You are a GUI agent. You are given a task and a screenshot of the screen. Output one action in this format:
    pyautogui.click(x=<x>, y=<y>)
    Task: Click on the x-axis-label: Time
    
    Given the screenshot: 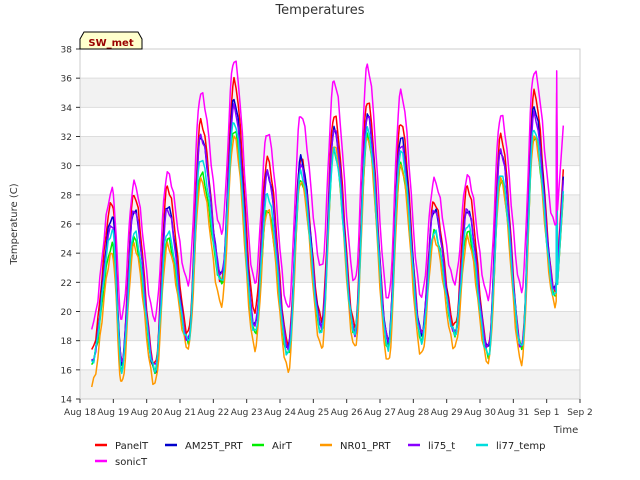 What is the action you would take?
    pyautogui.click(x=565, y=430)
    